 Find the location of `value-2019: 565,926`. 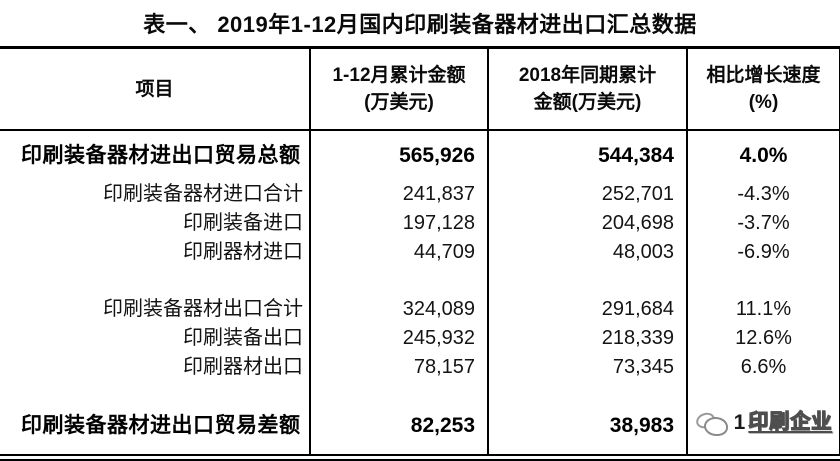

value-2019: 565,926 is located at coordinates (398, 155).